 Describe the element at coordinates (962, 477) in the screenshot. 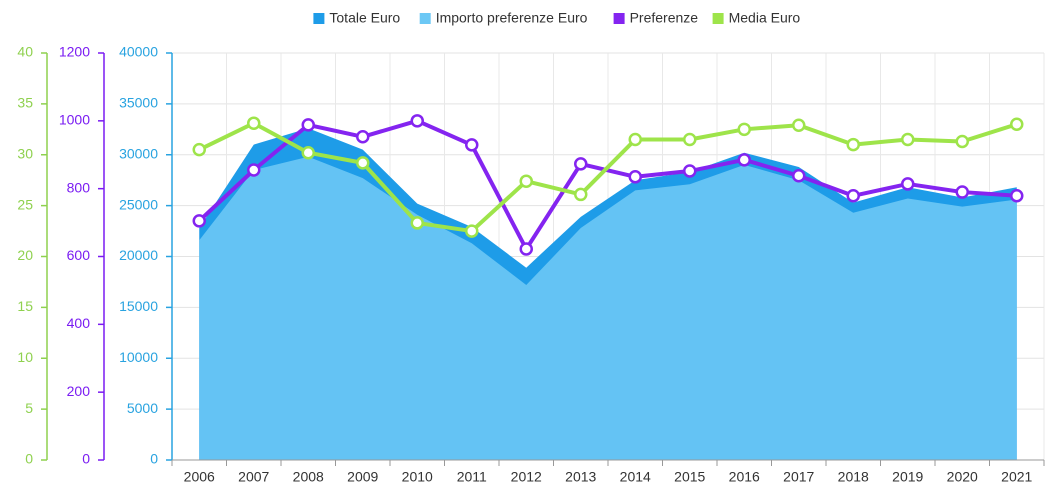

I see `x-tick-label: 2020` at that location.